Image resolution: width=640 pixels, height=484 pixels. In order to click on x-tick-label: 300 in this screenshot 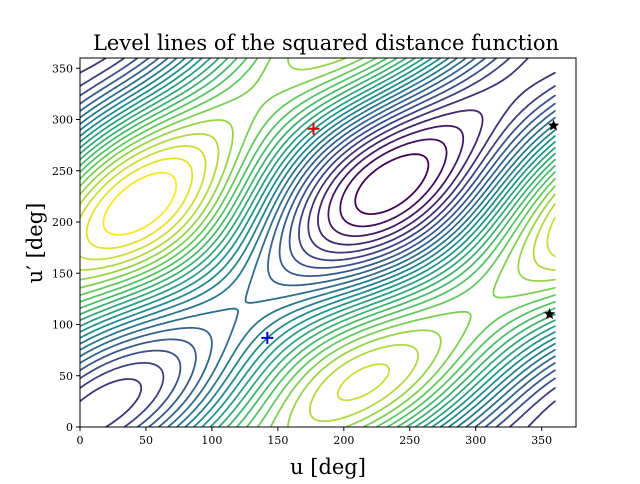, I will do `click(475, 440)`.